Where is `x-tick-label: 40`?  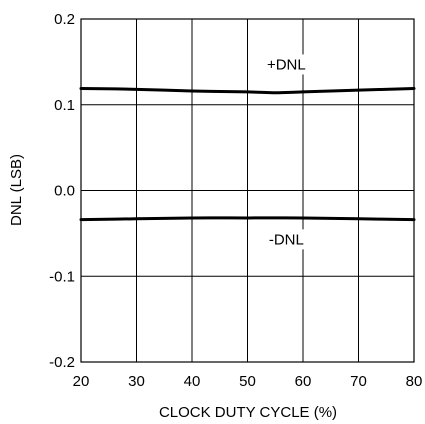
x-tick-label: 40 is located at coordinates (192, 381).